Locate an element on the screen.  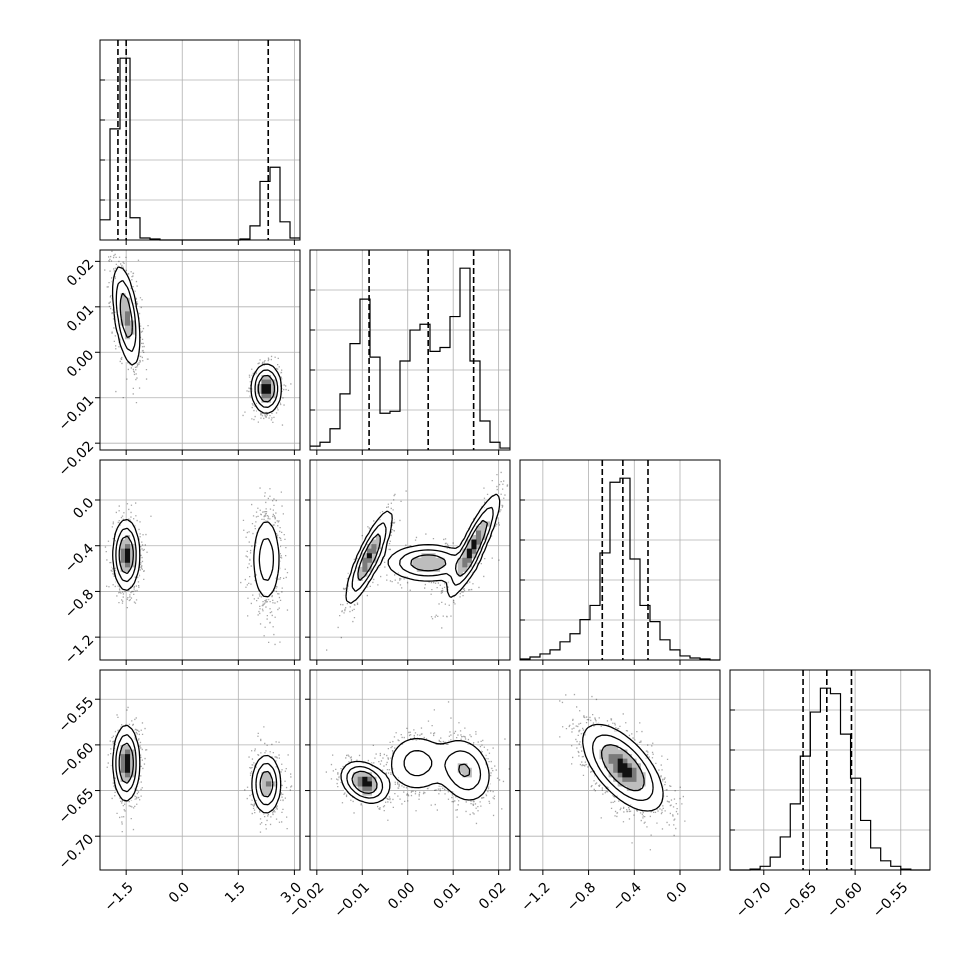
x-tick-label: −1.2 is located at coordinates (535, 896).